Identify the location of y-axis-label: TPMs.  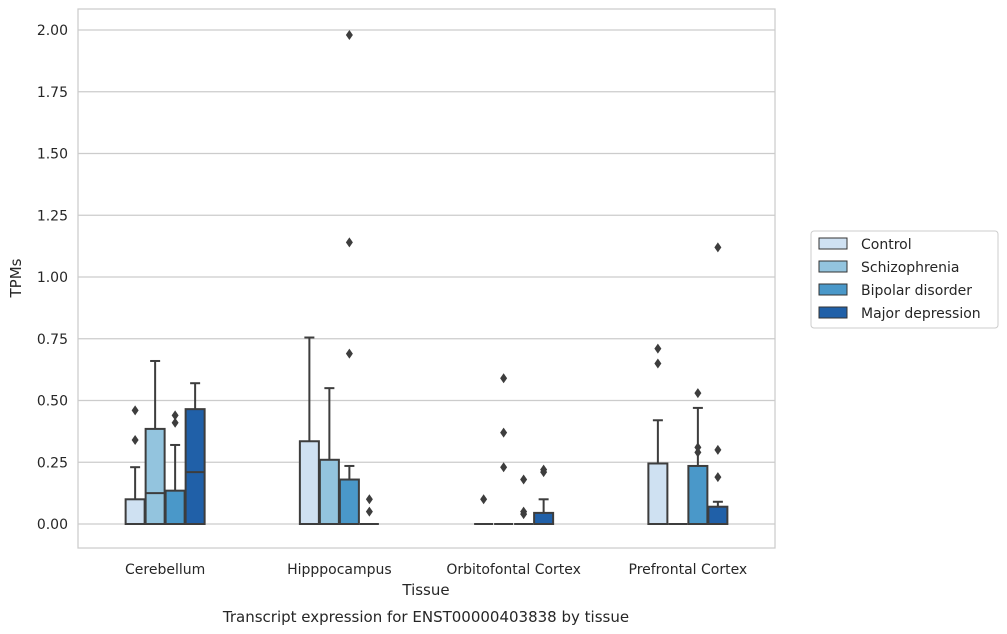
(16, 278).